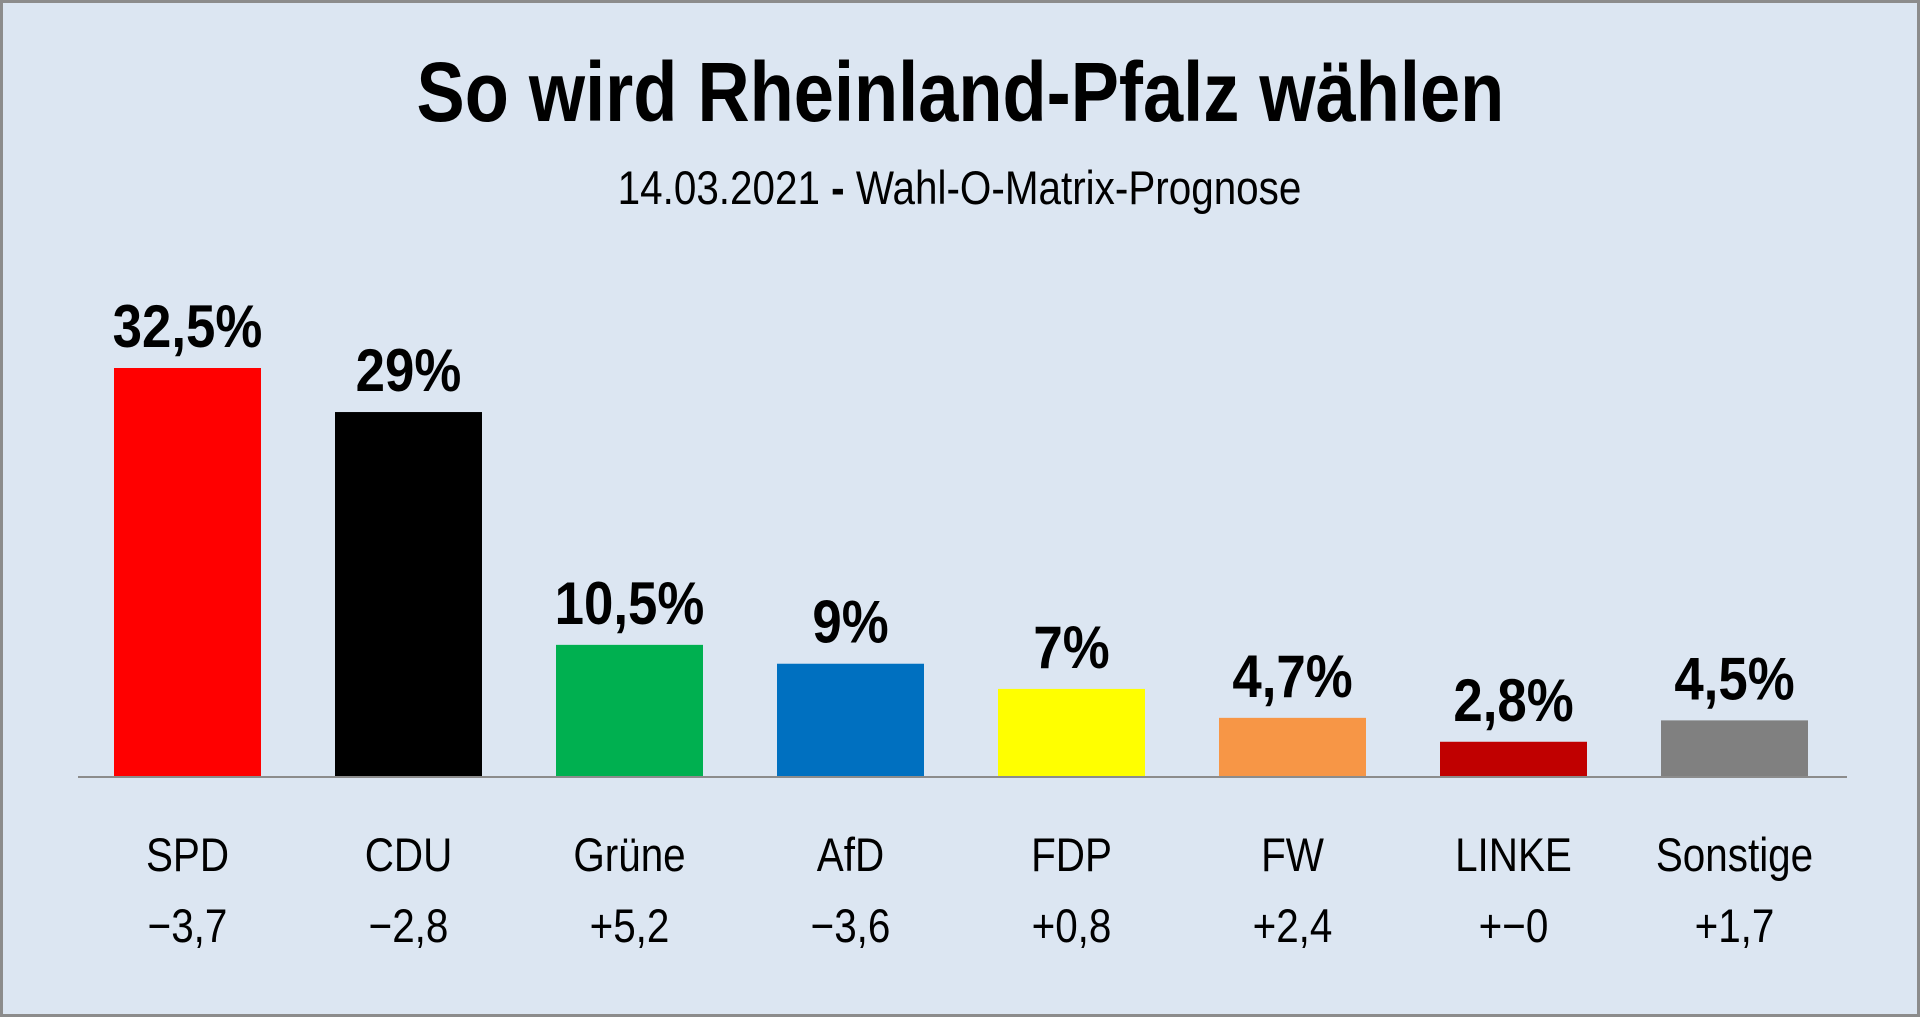 The image size is (1920, 1017). Describe the element at coordinates (409, 926) in the screenshot. I see `change-label-cdu: −2,8` at that location.